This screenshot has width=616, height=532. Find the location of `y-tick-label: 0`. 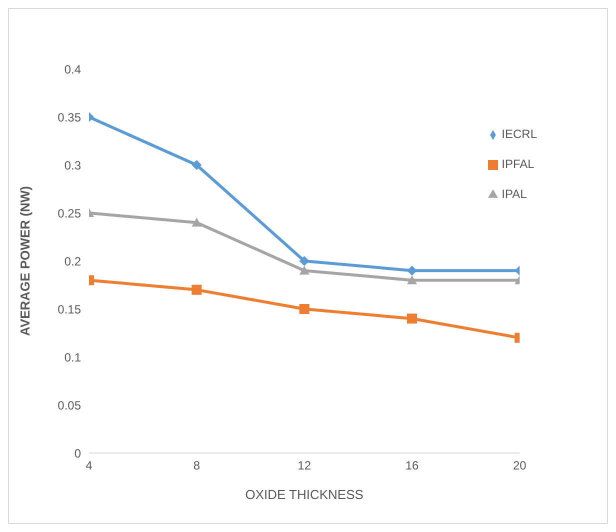

y-tick-label: 0 is located at coordinates (78, 453).